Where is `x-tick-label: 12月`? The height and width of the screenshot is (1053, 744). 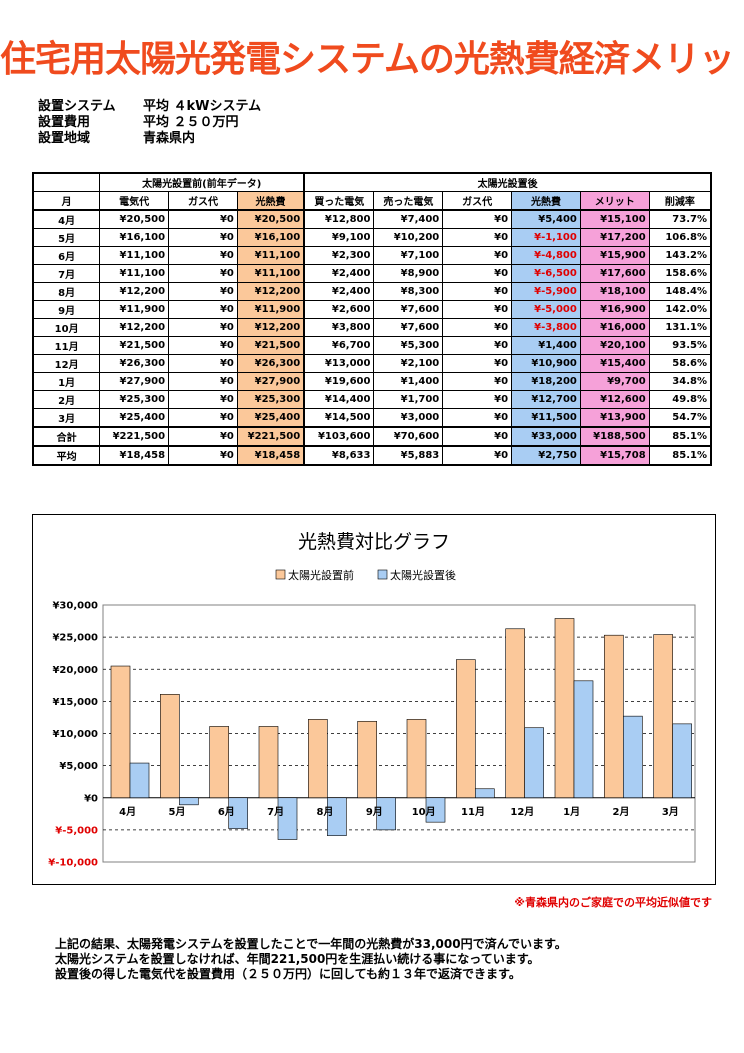 x-tick-label: 12月 is located at coordinates (522, 812).